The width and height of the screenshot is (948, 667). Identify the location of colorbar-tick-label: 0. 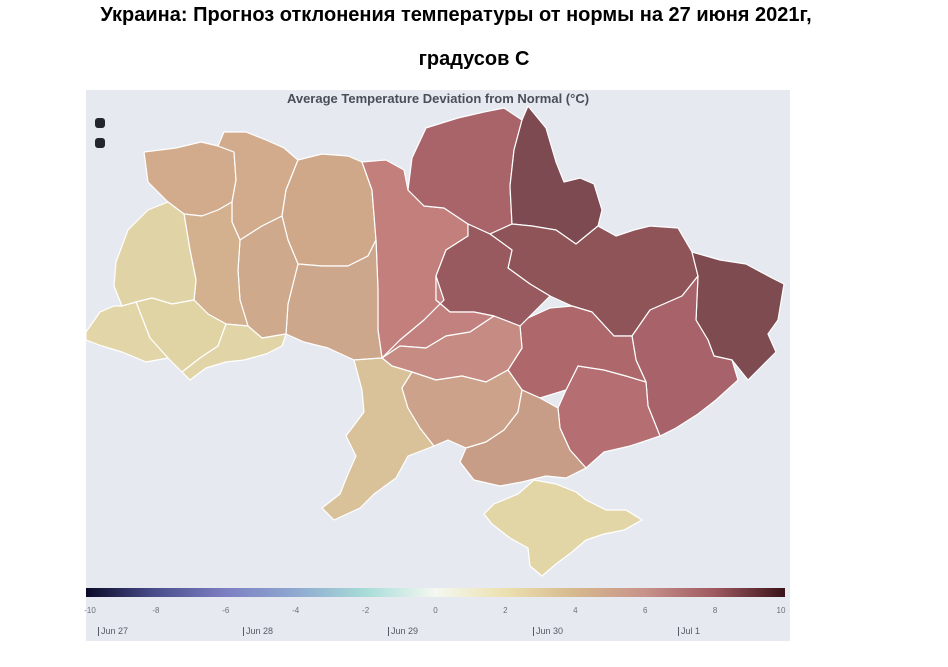
(435, 610).